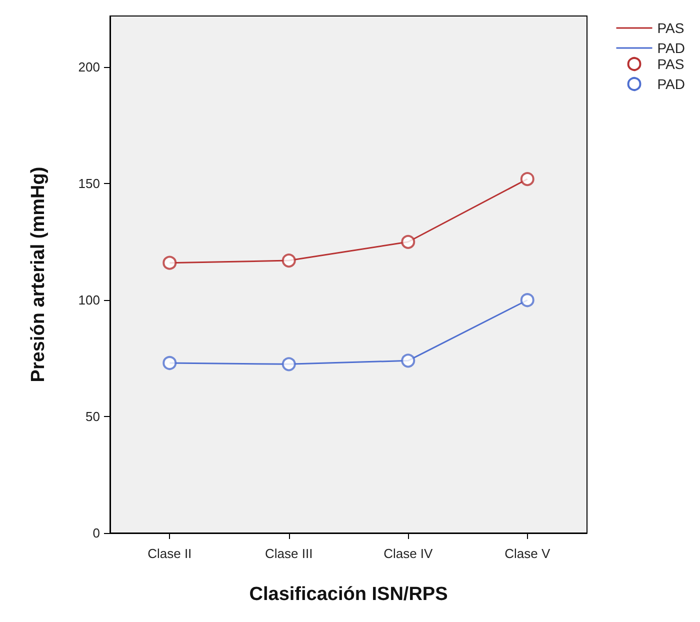  What do you see at coordinates (348, 594) in the screenshot?
I see `x-axis-title: Clasificación ISN/RPS` at bounding box center [348, 594].